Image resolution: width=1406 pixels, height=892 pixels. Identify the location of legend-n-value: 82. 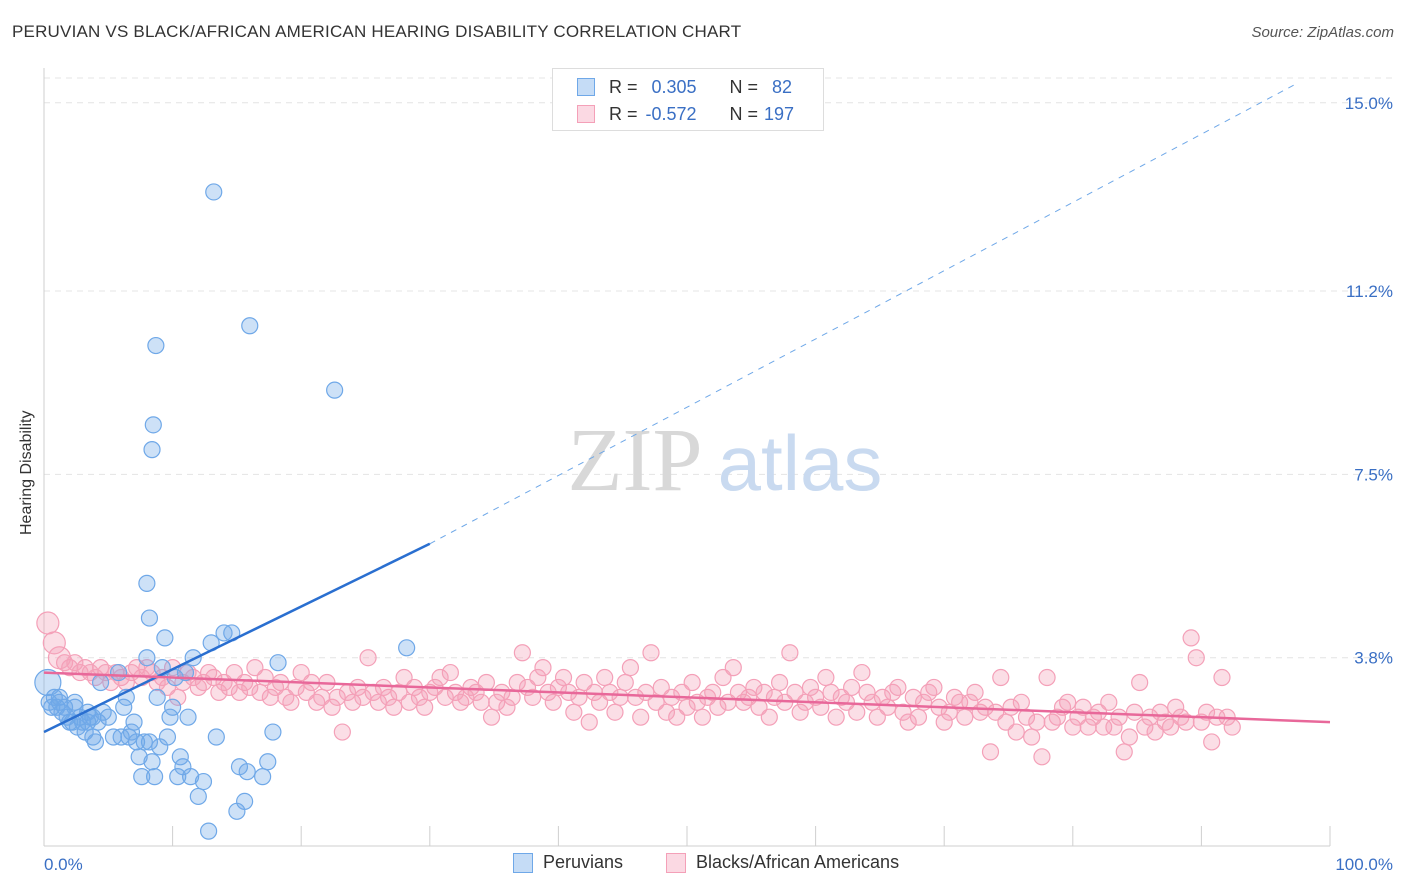
(782, 86).